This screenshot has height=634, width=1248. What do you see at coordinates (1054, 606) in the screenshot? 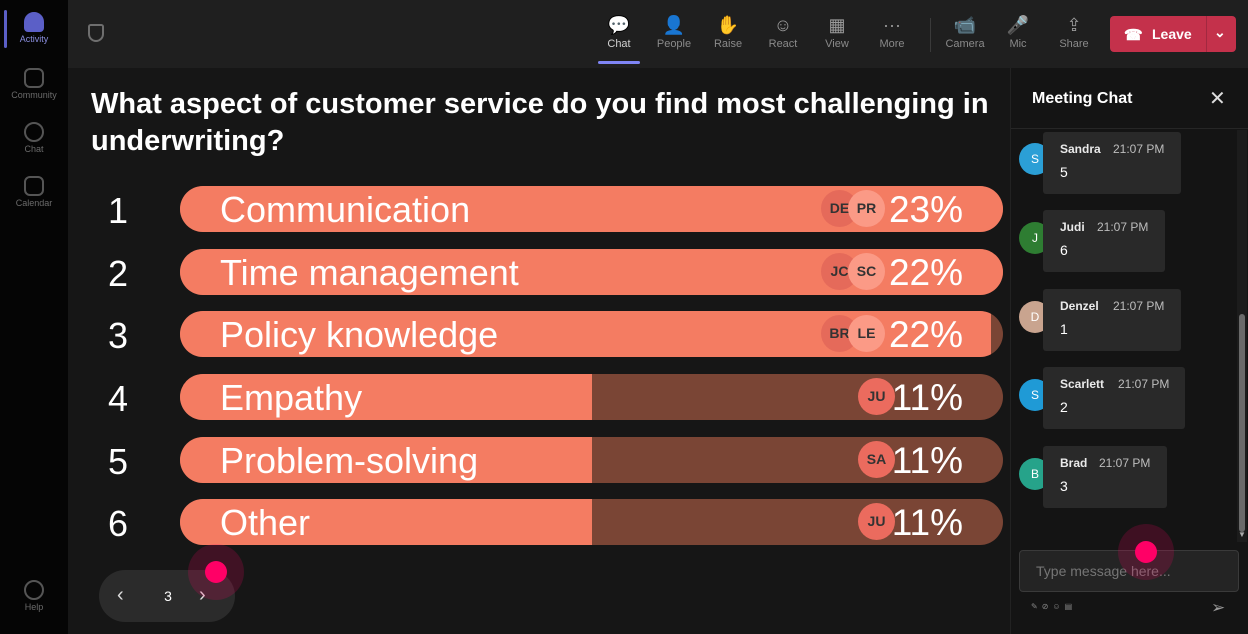
I see `format-toolbar-icons: ✎⊘☺▤` at bounding box center [1054, 606].